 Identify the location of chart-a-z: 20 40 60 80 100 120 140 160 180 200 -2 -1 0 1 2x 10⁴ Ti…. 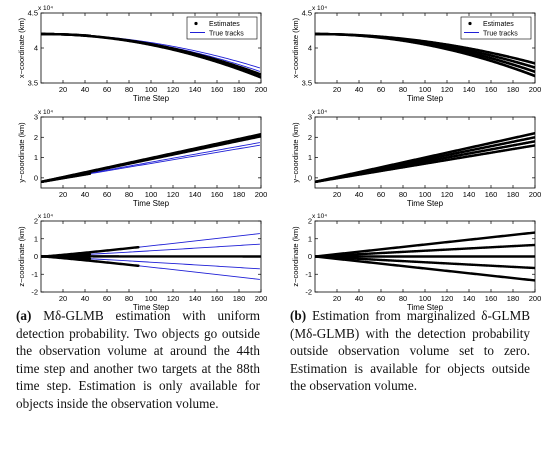
(142, 262).